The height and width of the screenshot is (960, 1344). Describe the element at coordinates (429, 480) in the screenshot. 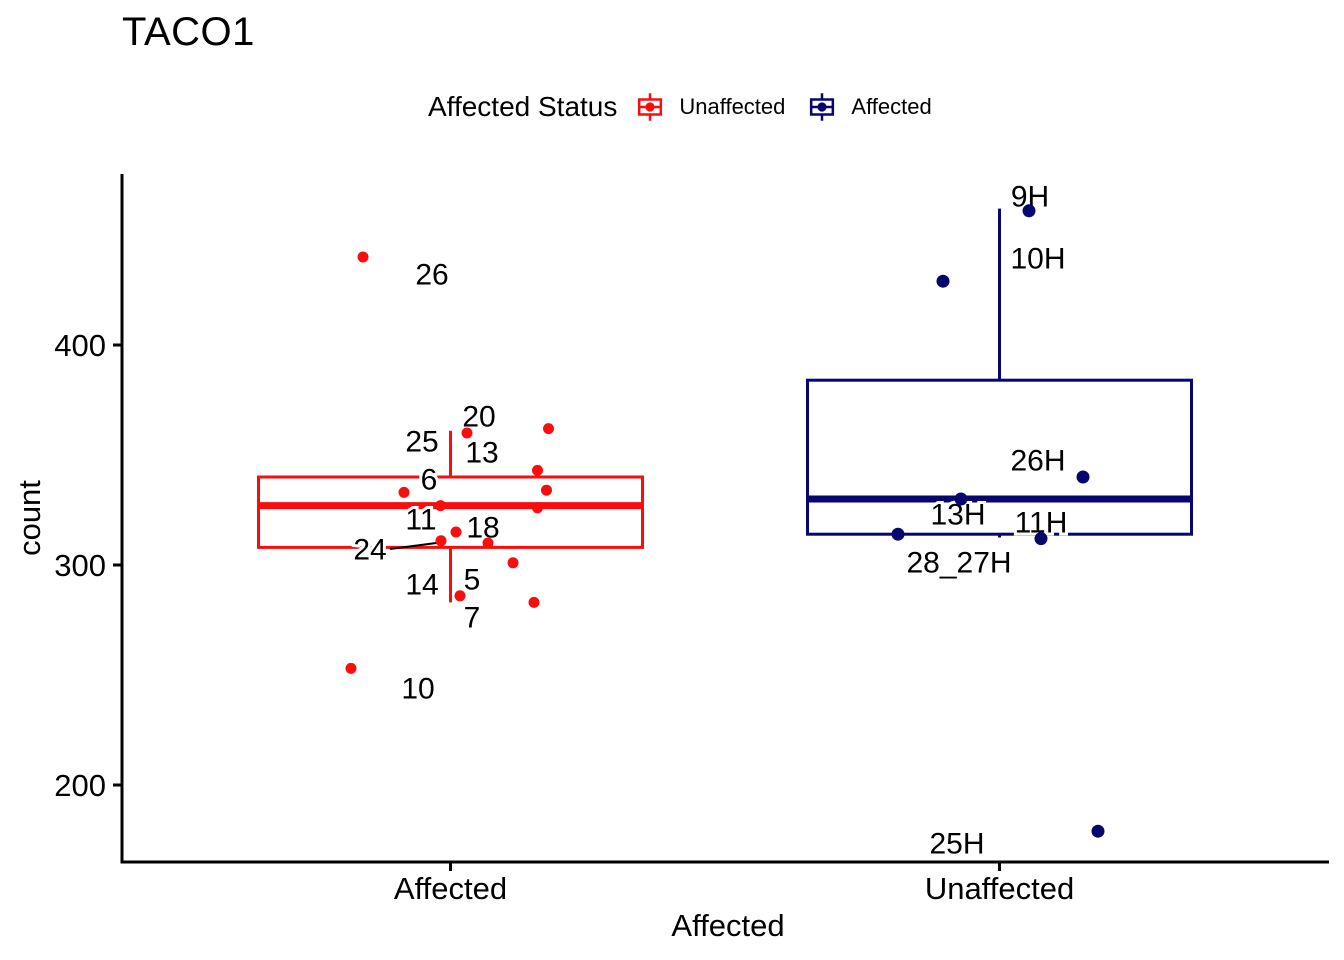

I see `point-label-6: 6` at that location.